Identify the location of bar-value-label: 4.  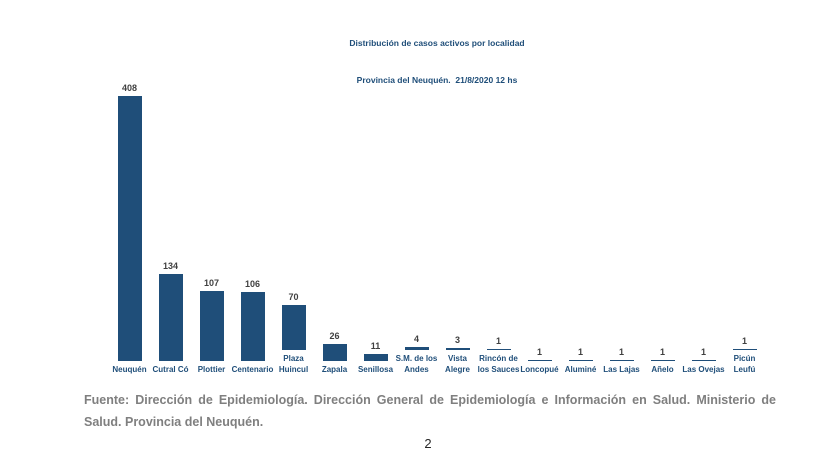
(416, 339).